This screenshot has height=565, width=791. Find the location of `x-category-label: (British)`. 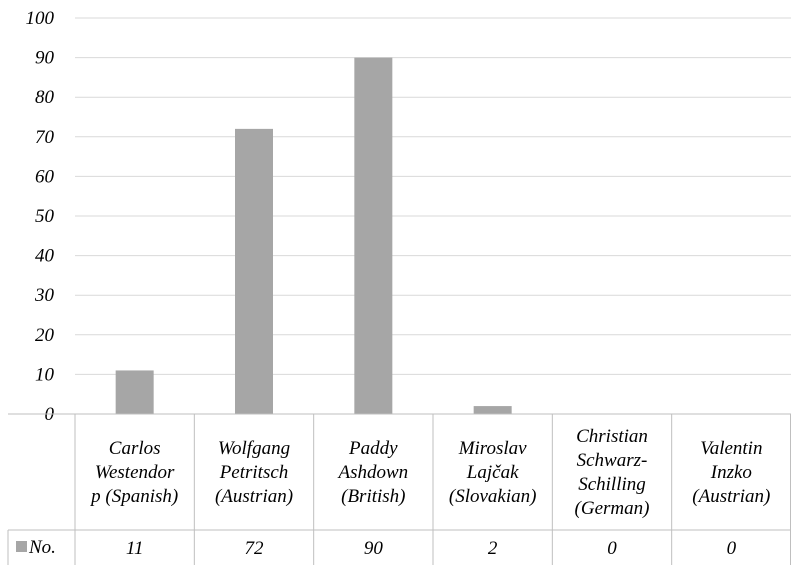

x-category-label: (British) is located at coordinates (373, 496).